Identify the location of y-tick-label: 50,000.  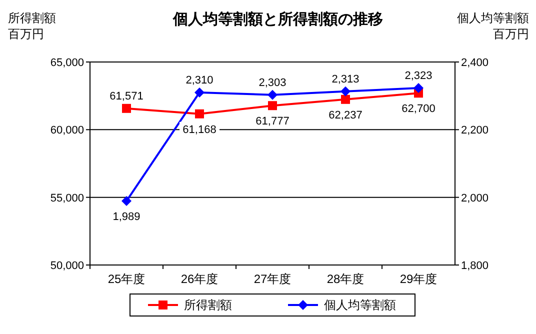
(67, 266).